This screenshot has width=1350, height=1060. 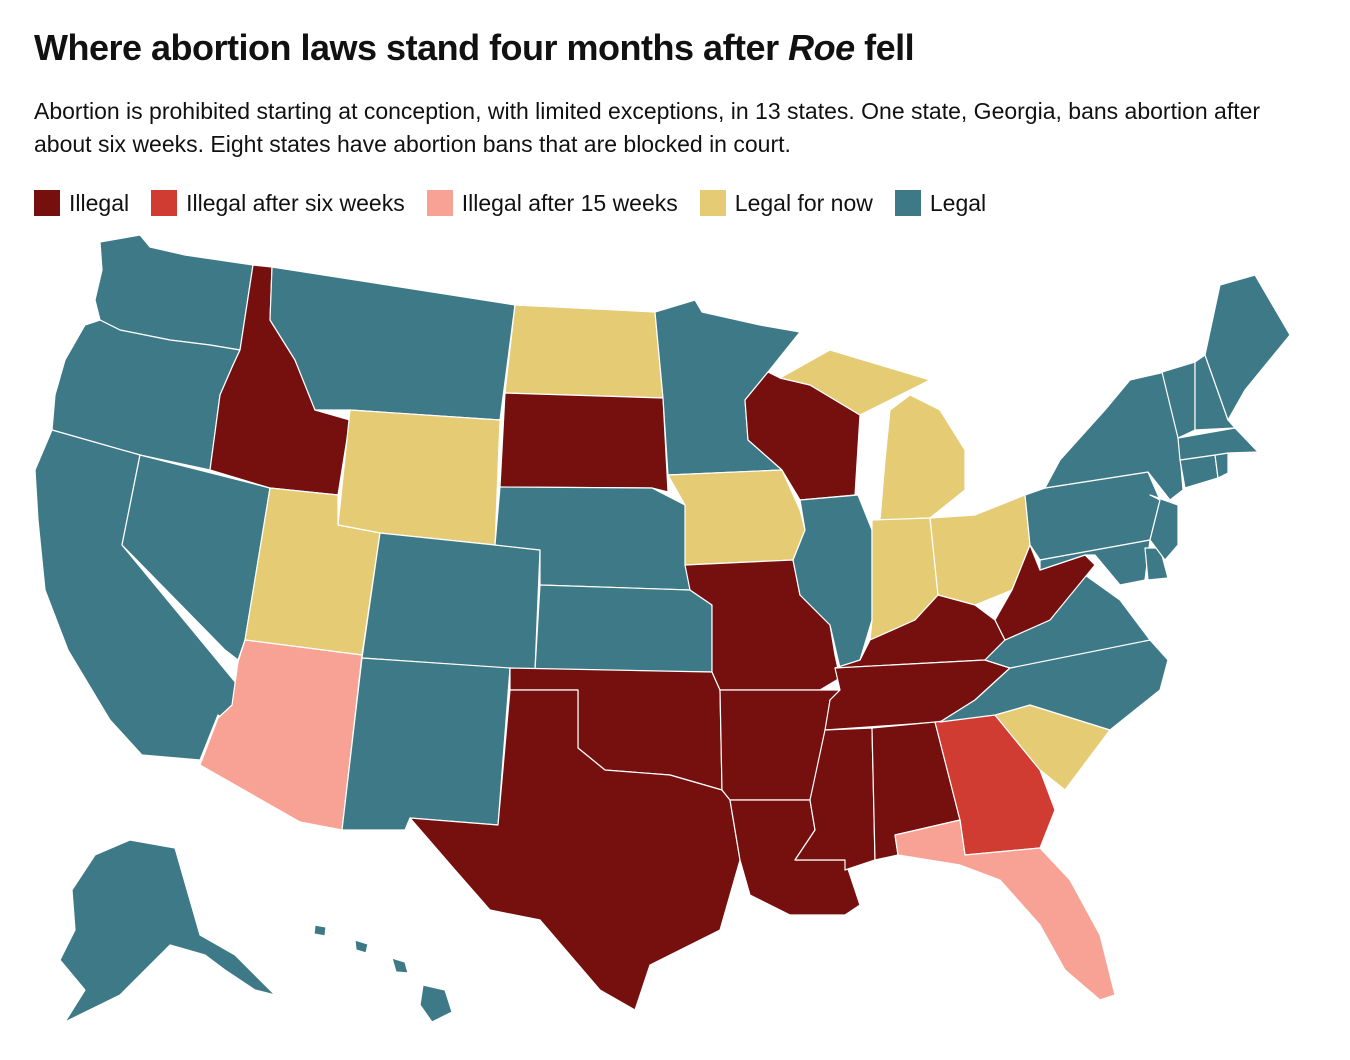 I want to click on state-california, so click(x=142, y=595).